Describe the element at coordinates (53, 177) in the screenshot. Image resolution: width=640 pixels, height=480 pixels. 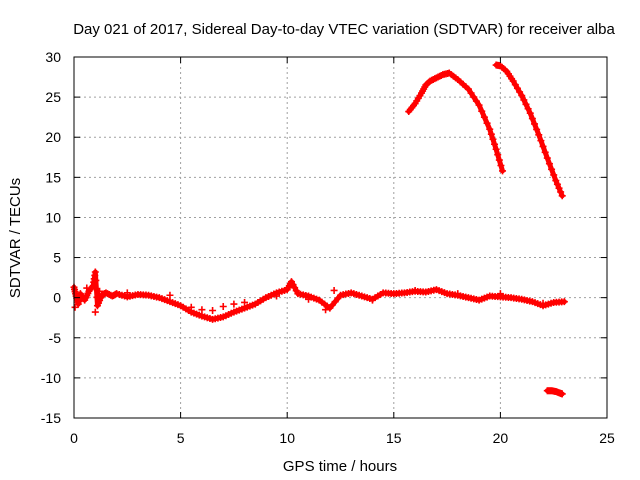
I see `y-tick-label: 15` at that location.